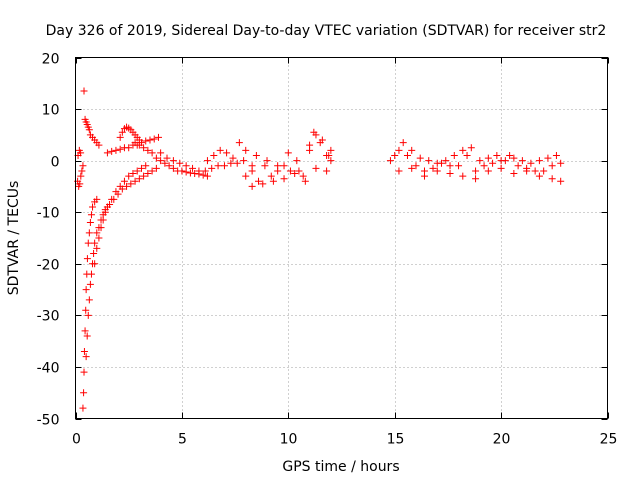 The image size is (640, 480). I want to click on series-noon-scatter, so click(288, 158).